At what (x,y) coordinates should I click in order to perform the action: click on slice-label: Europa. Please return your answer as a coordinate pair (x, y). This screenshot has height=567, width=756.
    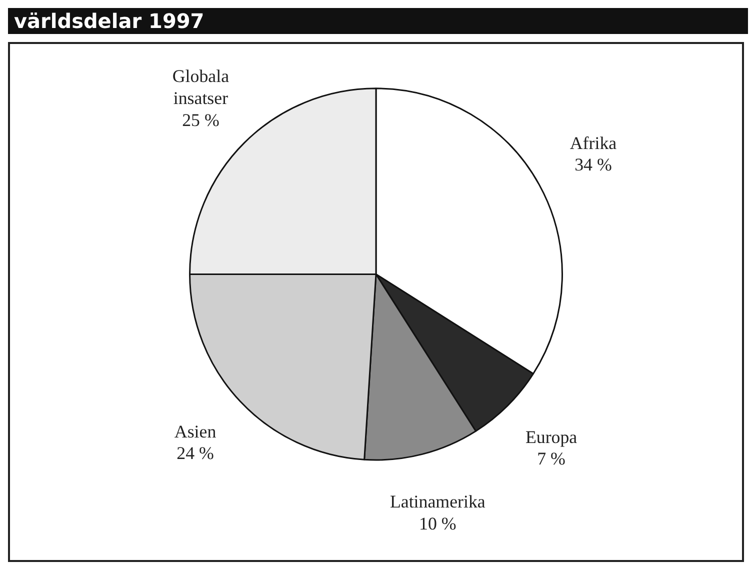
    Looking at the image, I should click on (551, 436).